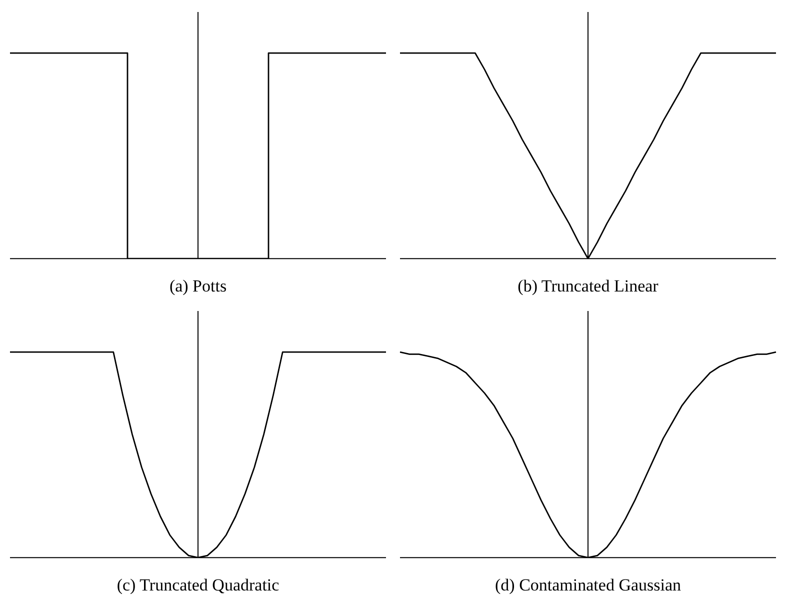 The height and width of the screenshot is (609, 787). Describe the element at coordinates (198, 286) in the screenshot. I see `text: (a) Potts` at that location.